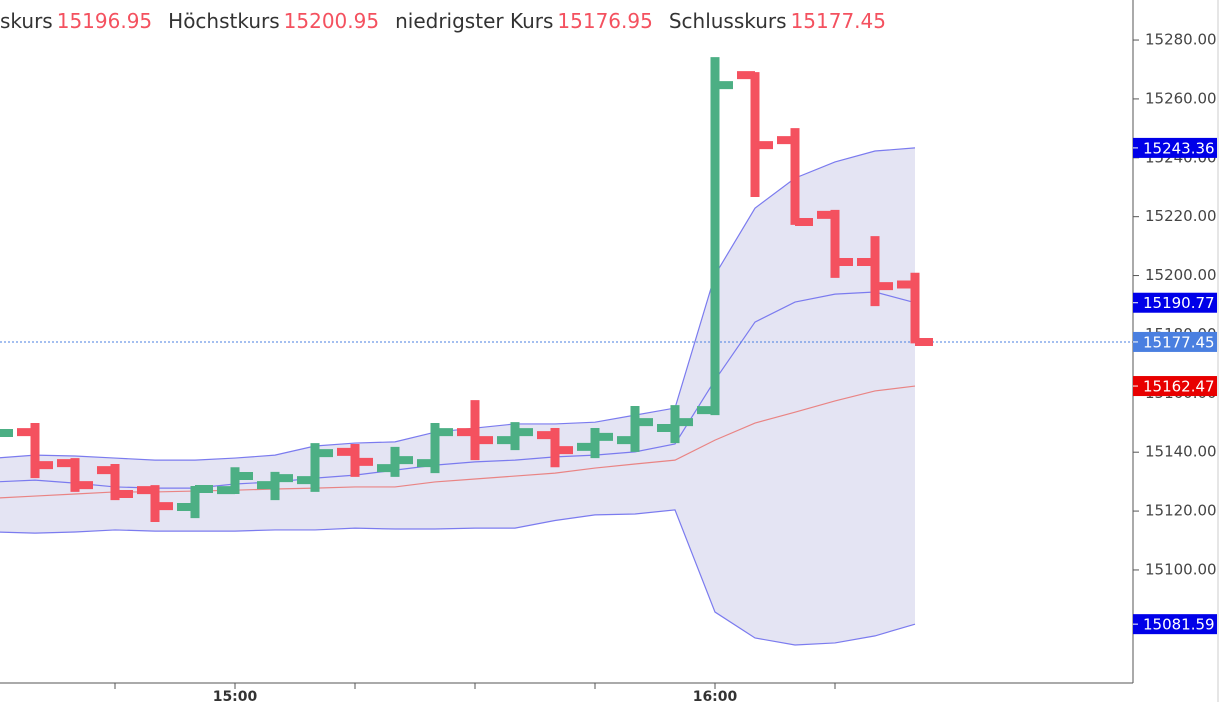  What do you see at coordinates (1181, 275) in the screenshot?
I see `y-tick-label: 15200.00` at bounding box center [1181, 275].